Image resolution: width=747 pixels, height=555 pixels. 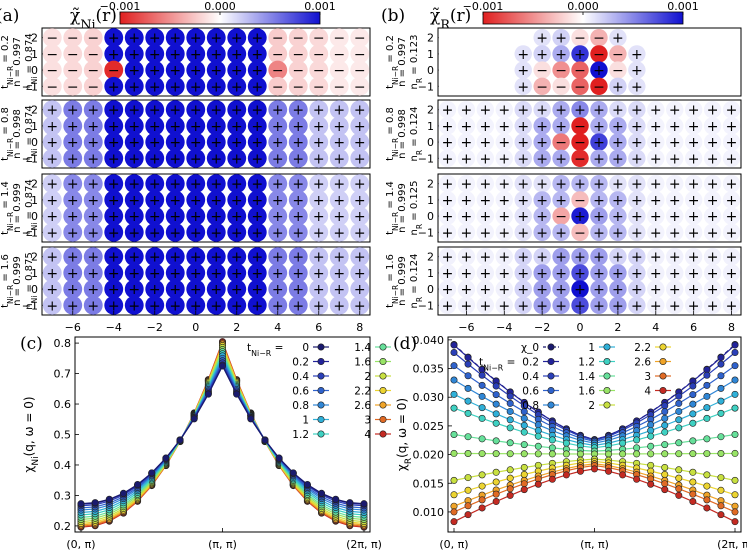 What do you see at coordinates (416, 281) in the screenshot?
I see `row-label: nR = 0.124` at bounding box center [416, 281].